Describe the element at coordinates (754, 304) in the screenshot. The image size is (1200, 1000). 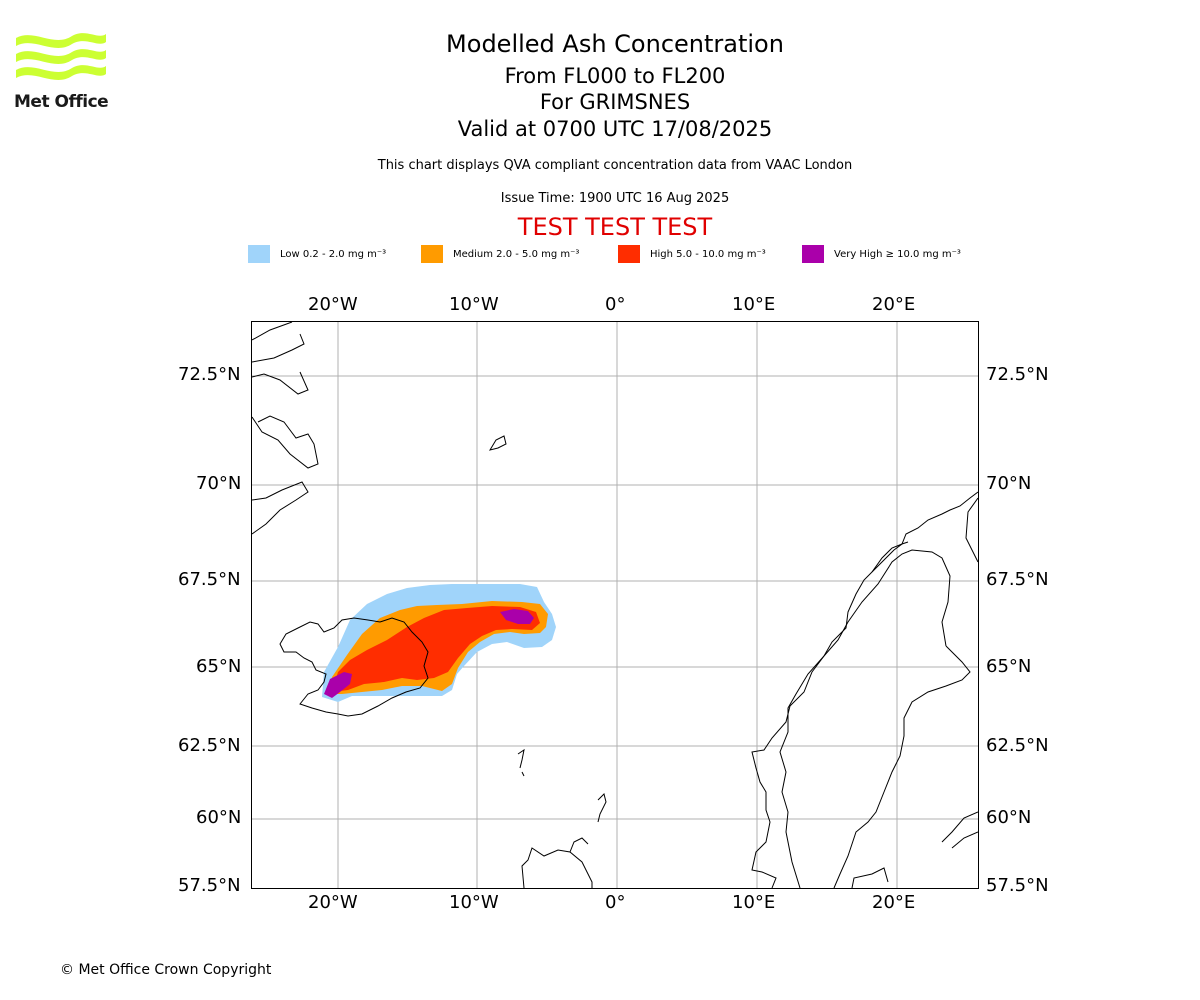
I see `lon-tick-top-10e: 10°E` at that location.